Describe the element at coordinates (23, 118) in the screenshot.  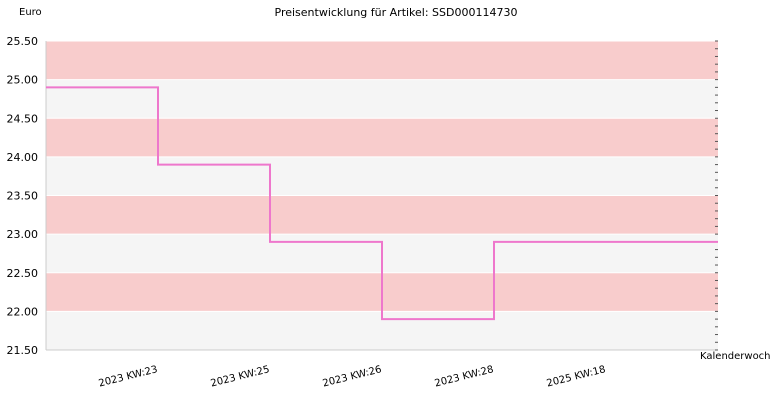
I see `y-tick-label: 24.50` at that location.